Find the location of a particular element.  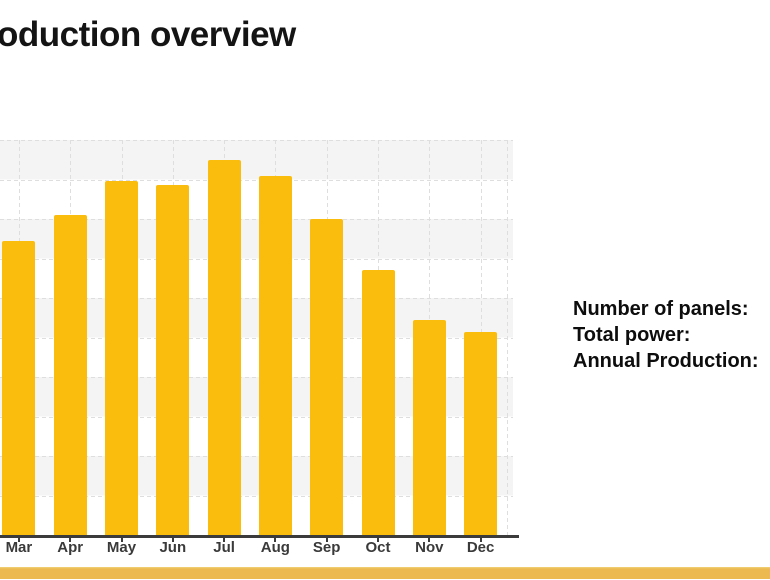

x-tick-apr is located at coordinates (70, 539).